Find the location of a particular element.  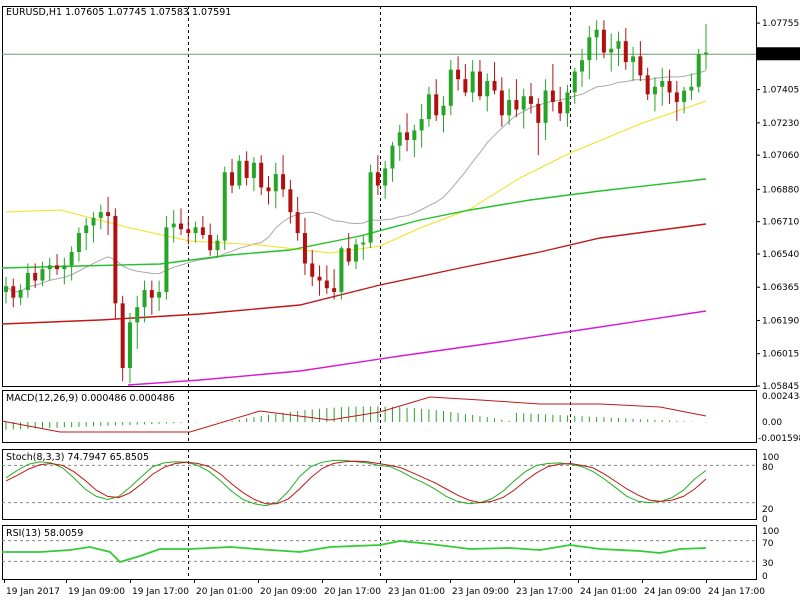

rsi-panel: 100 70 30 0 is located at coordinates (390, 554).